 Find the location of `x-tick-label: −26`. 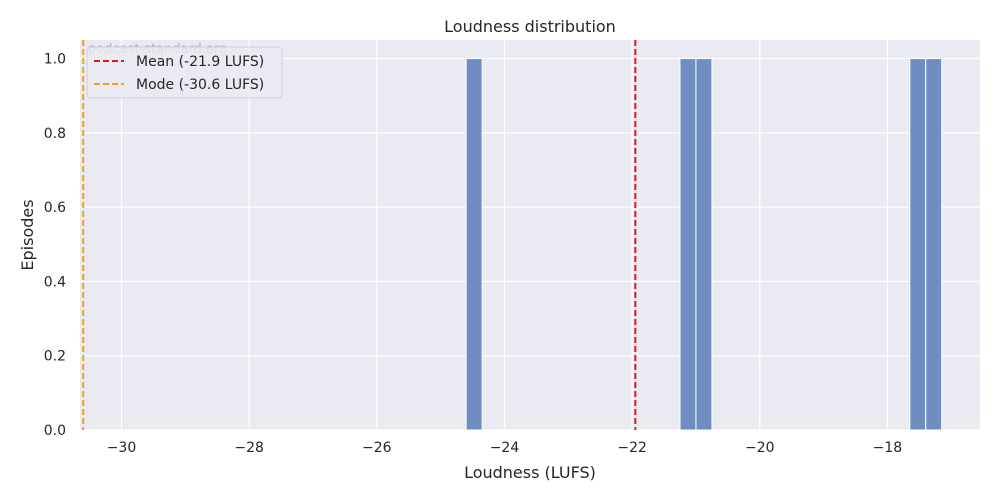

x-tick-label: −26 is located at coordinates (377, 448).